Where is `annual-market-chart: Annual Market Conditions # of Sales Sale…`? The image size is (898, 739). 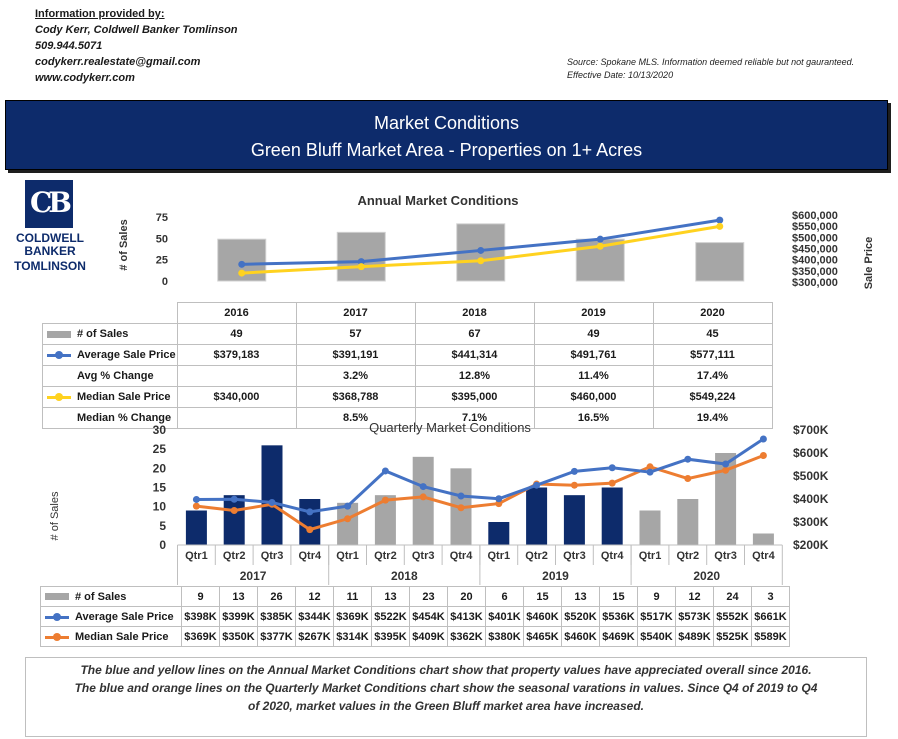 annual-market-chart: Annual Market Conditions # of Sales Sale… is located at coordinates (496, 241).